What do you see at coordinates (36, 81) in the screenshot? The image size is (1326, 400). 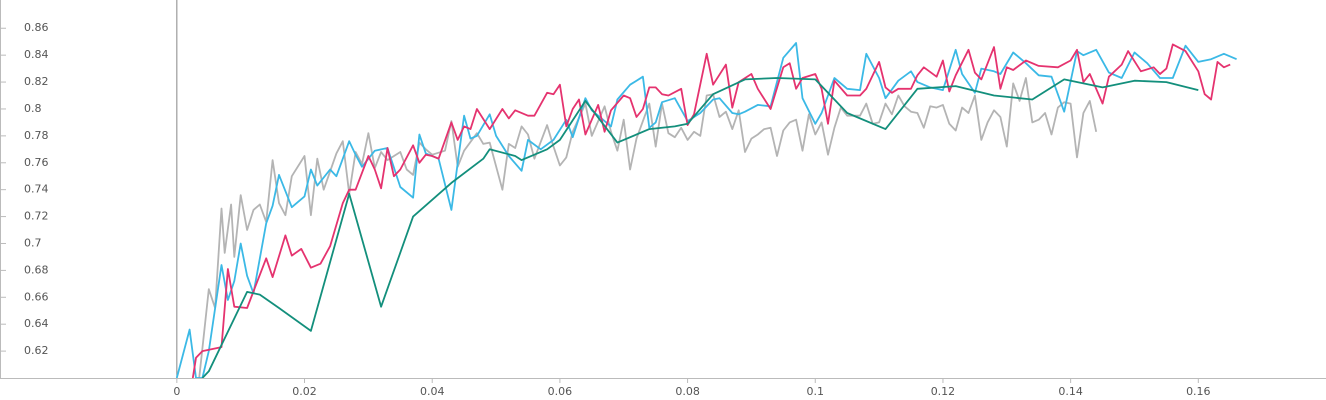 I see `y-tick-label: 0.82` at bounding box center [36, 81].